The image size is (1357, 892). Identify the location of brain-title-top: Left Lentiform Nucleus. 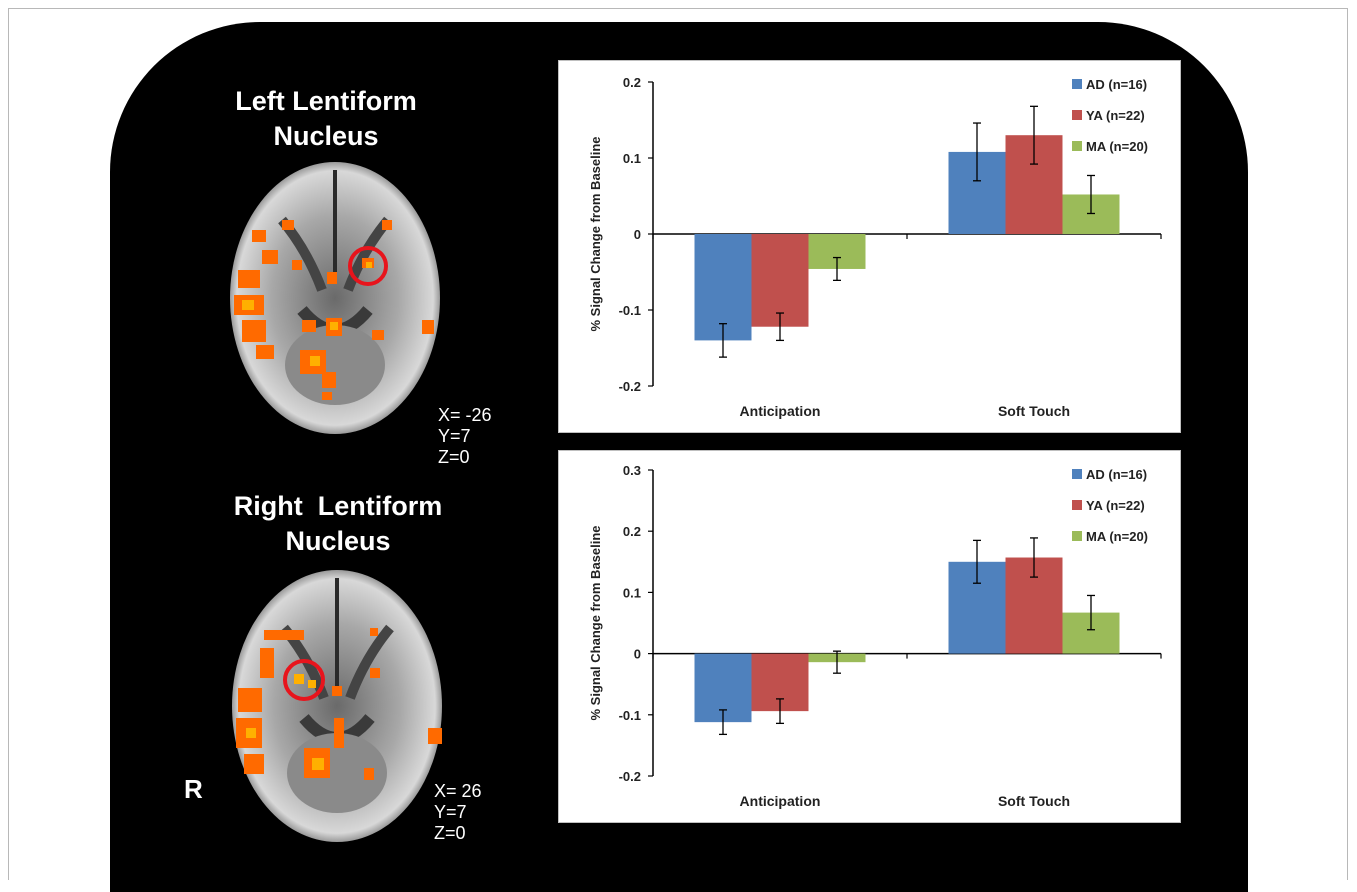
(326, 119).